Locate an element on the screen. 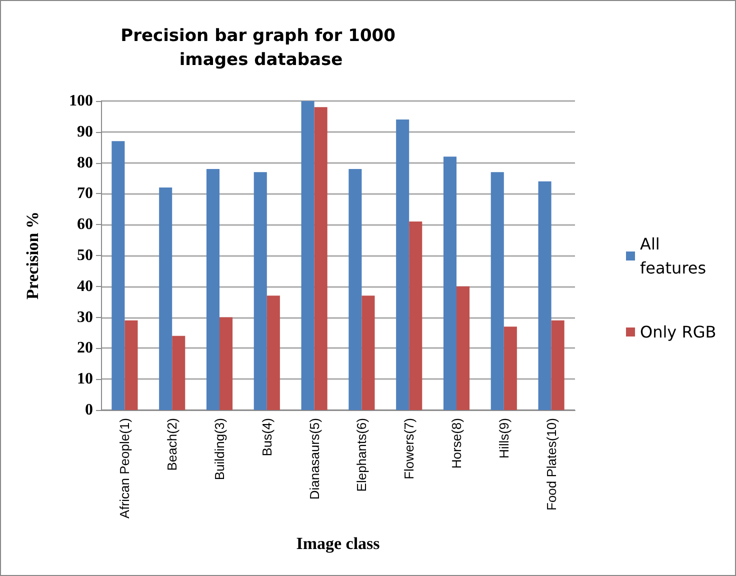  x-tick-label: Hills(9) is located at coordinates (504, 438).